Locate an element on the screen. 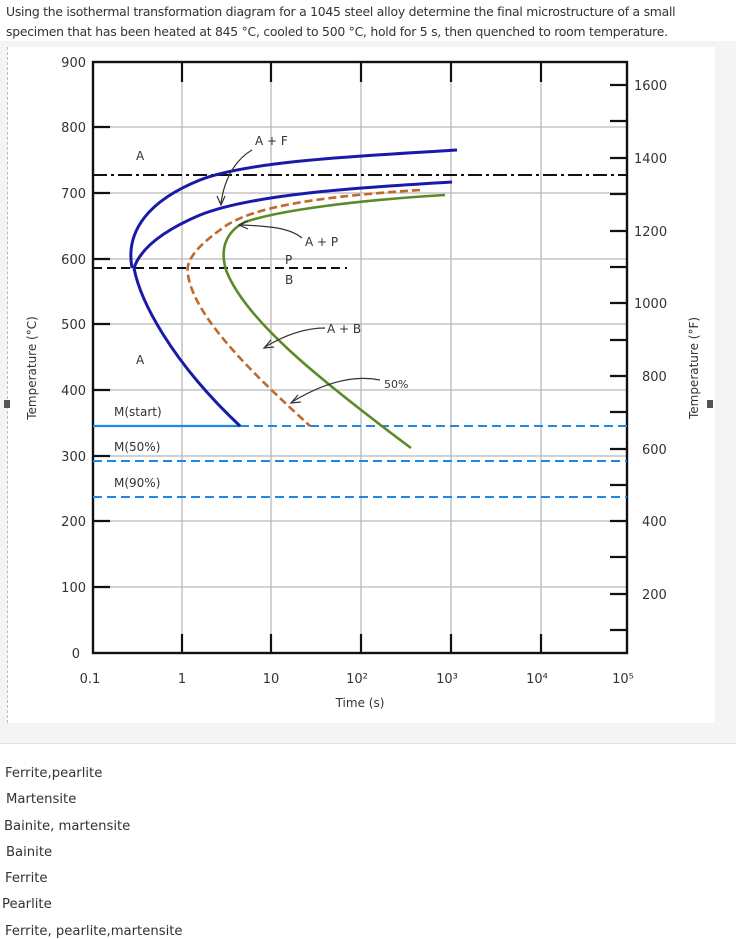 This screenshot has height=939, width=736. svg-text: 100 is located at coordinates (73, 588).